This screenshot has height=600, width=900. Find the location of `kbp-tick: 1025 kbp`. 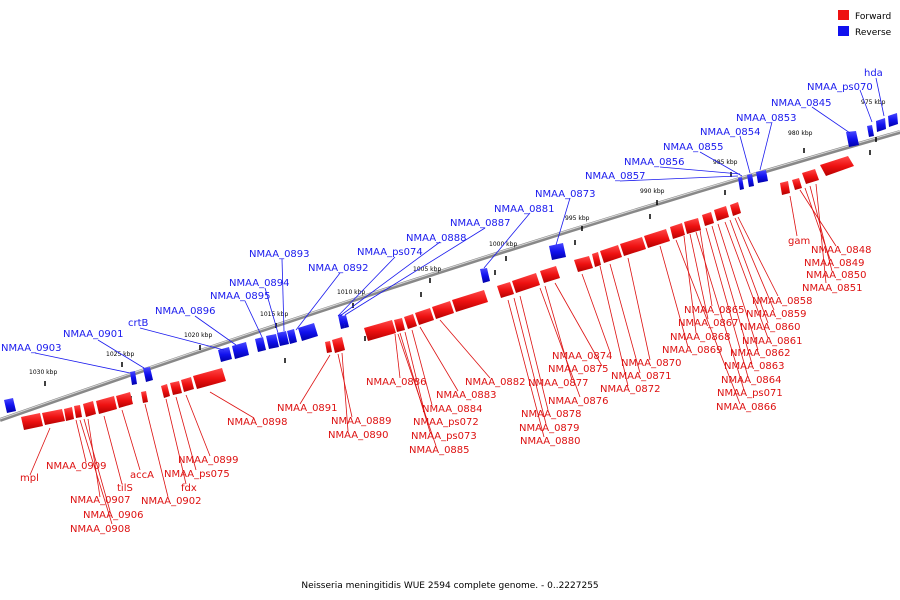

kbp-tick: 1025 kbp is located at coordinates (120, 354).